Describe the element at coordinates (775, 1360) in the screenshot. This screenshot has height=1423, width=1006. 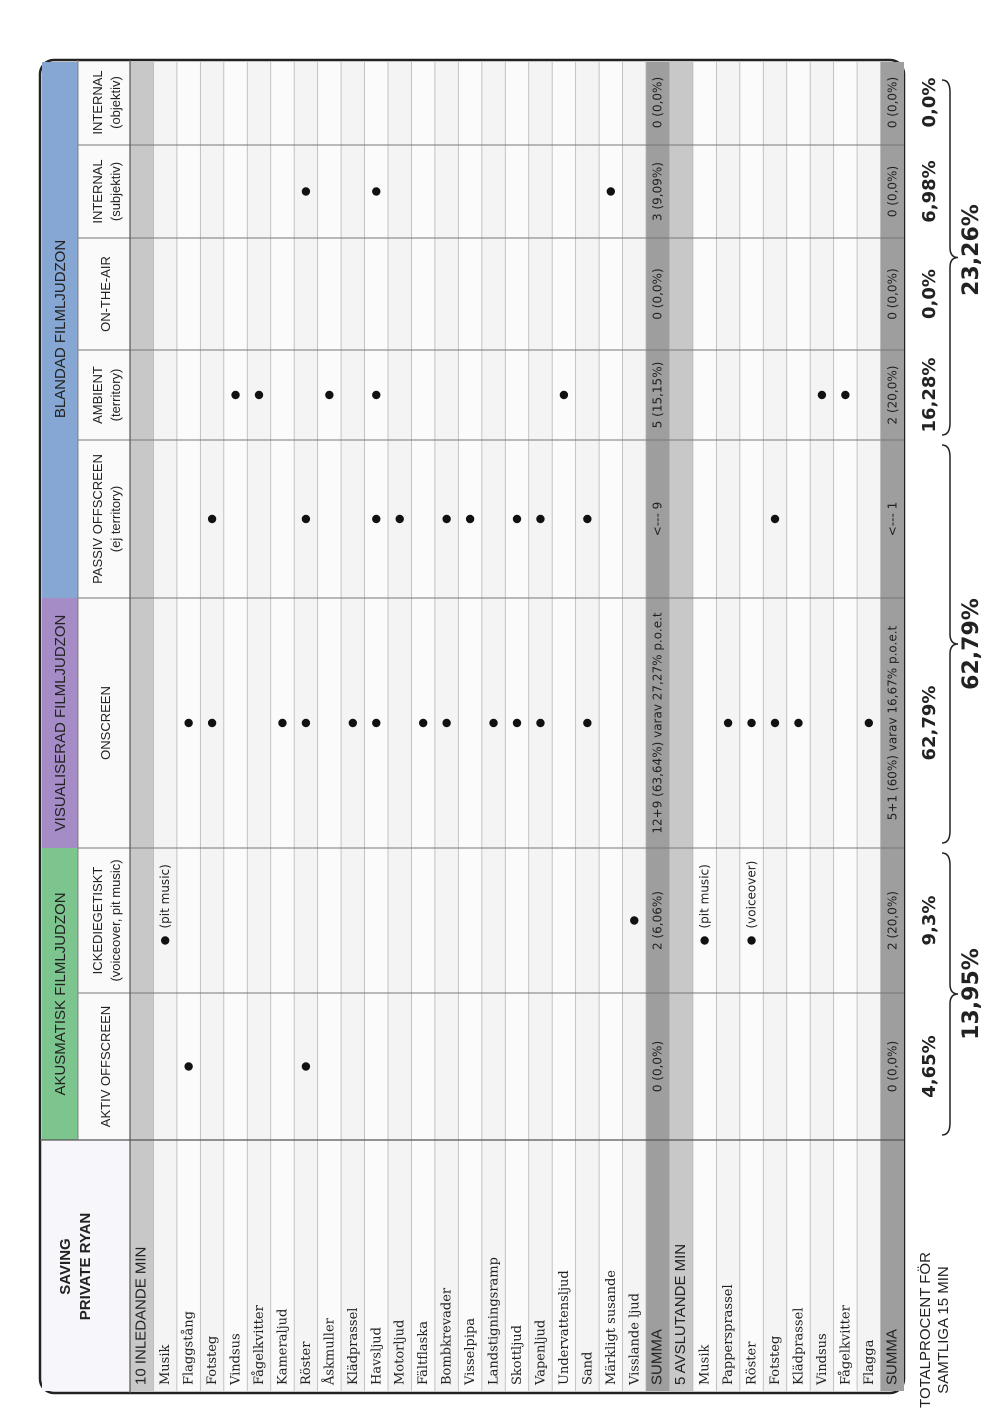
I see `row-label: Fotsteg` at that location.